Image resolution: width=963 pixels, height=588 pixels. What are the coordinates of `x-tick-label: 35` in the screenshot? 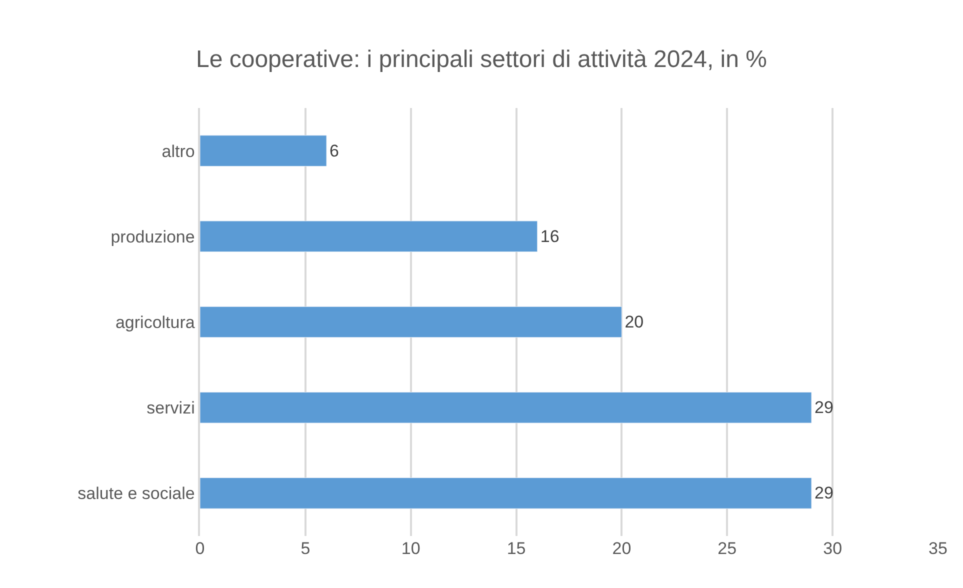 It's located at (938, 548).